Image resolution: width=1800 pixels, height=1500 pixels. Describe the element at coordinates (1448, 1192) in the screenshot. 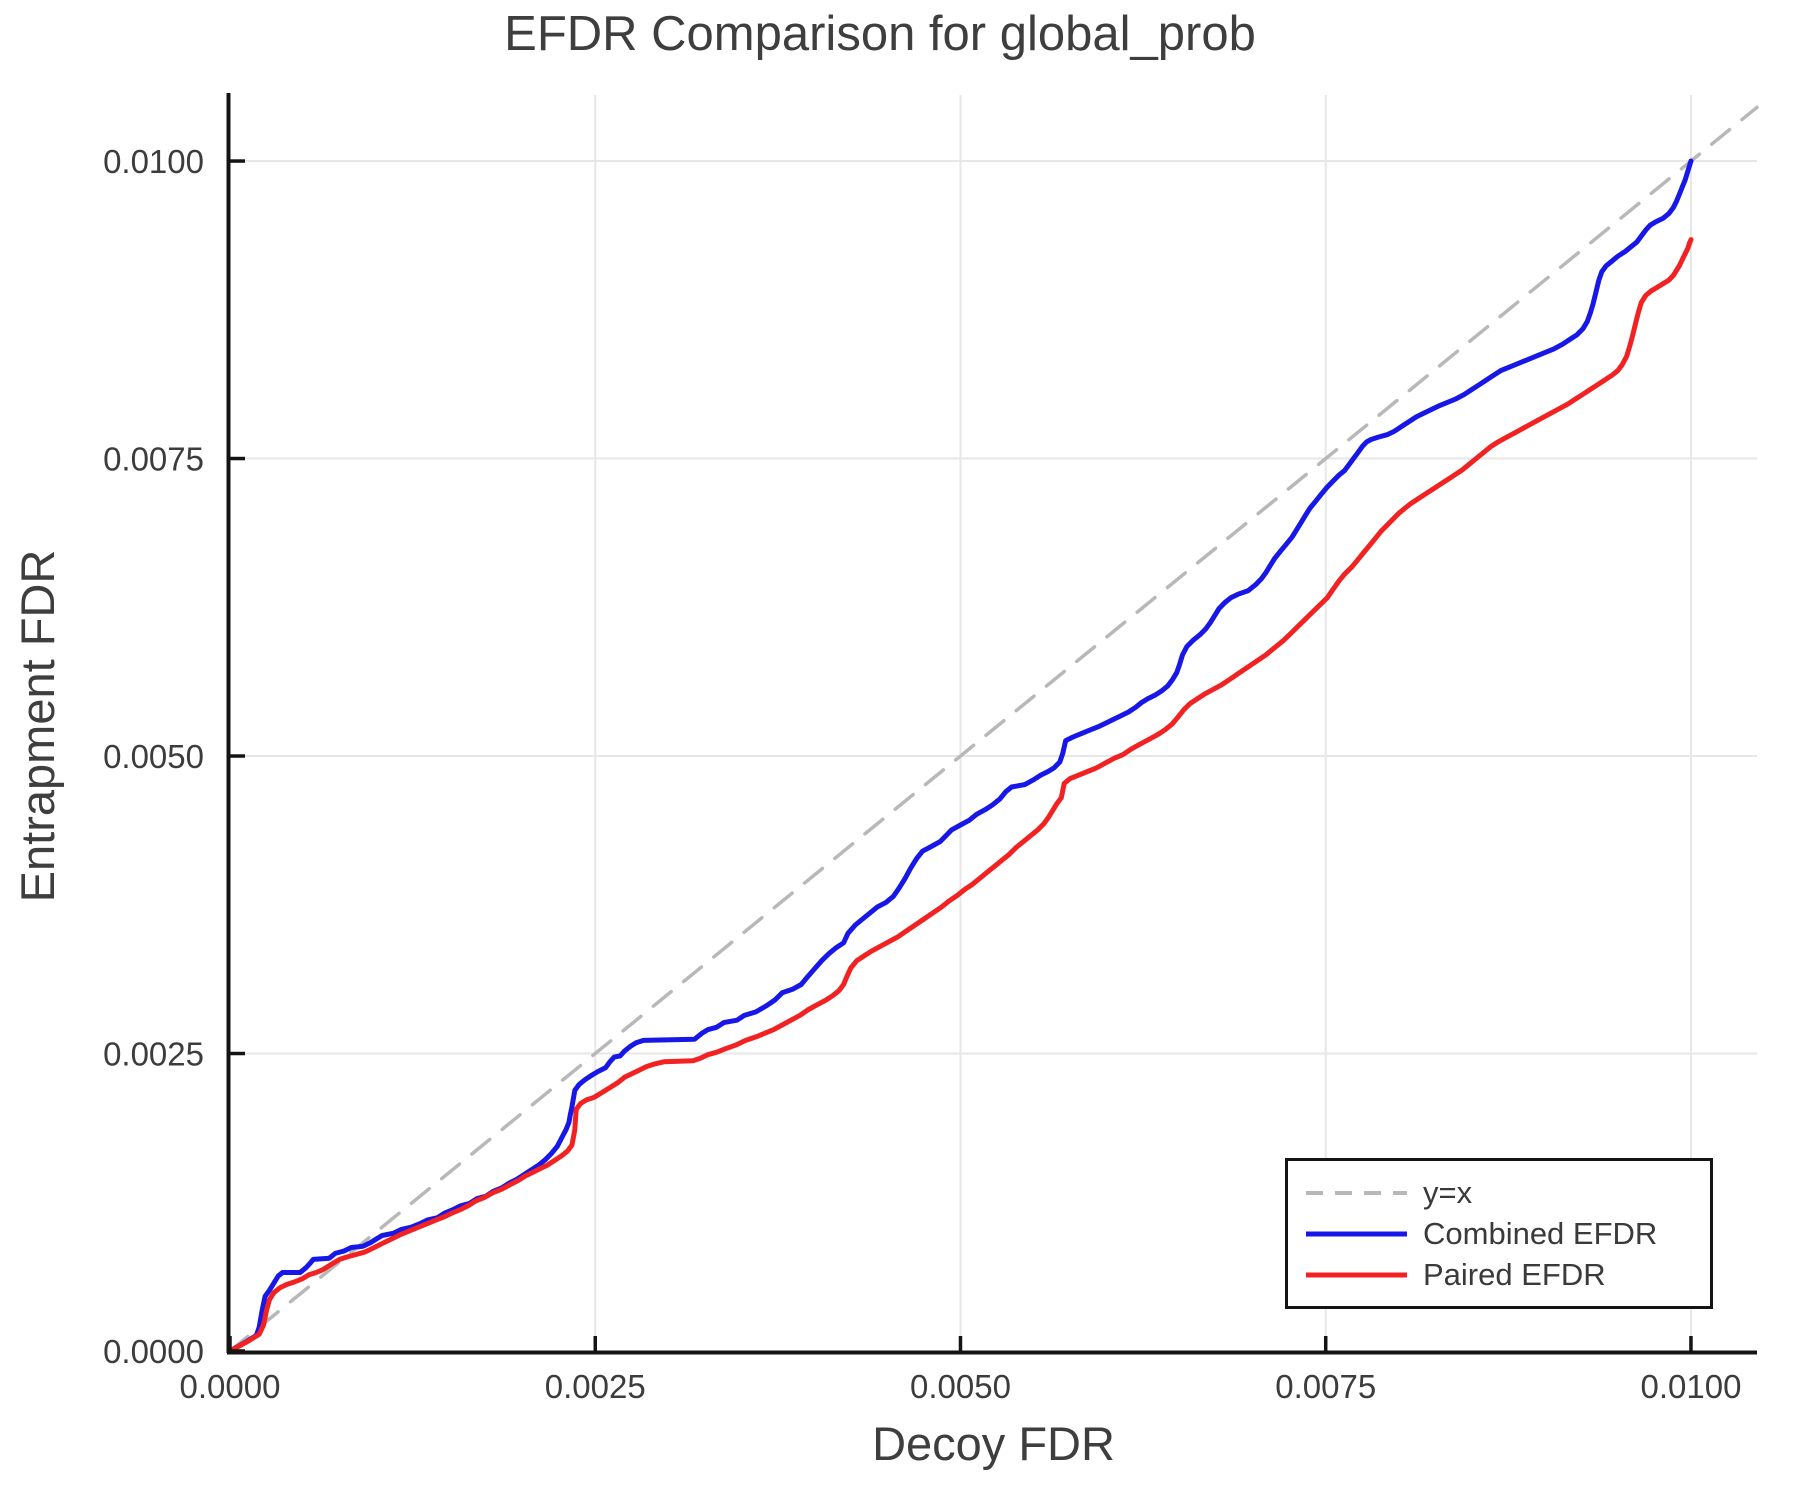

I see `legend-label-y-equals-x: y=x` at that location.